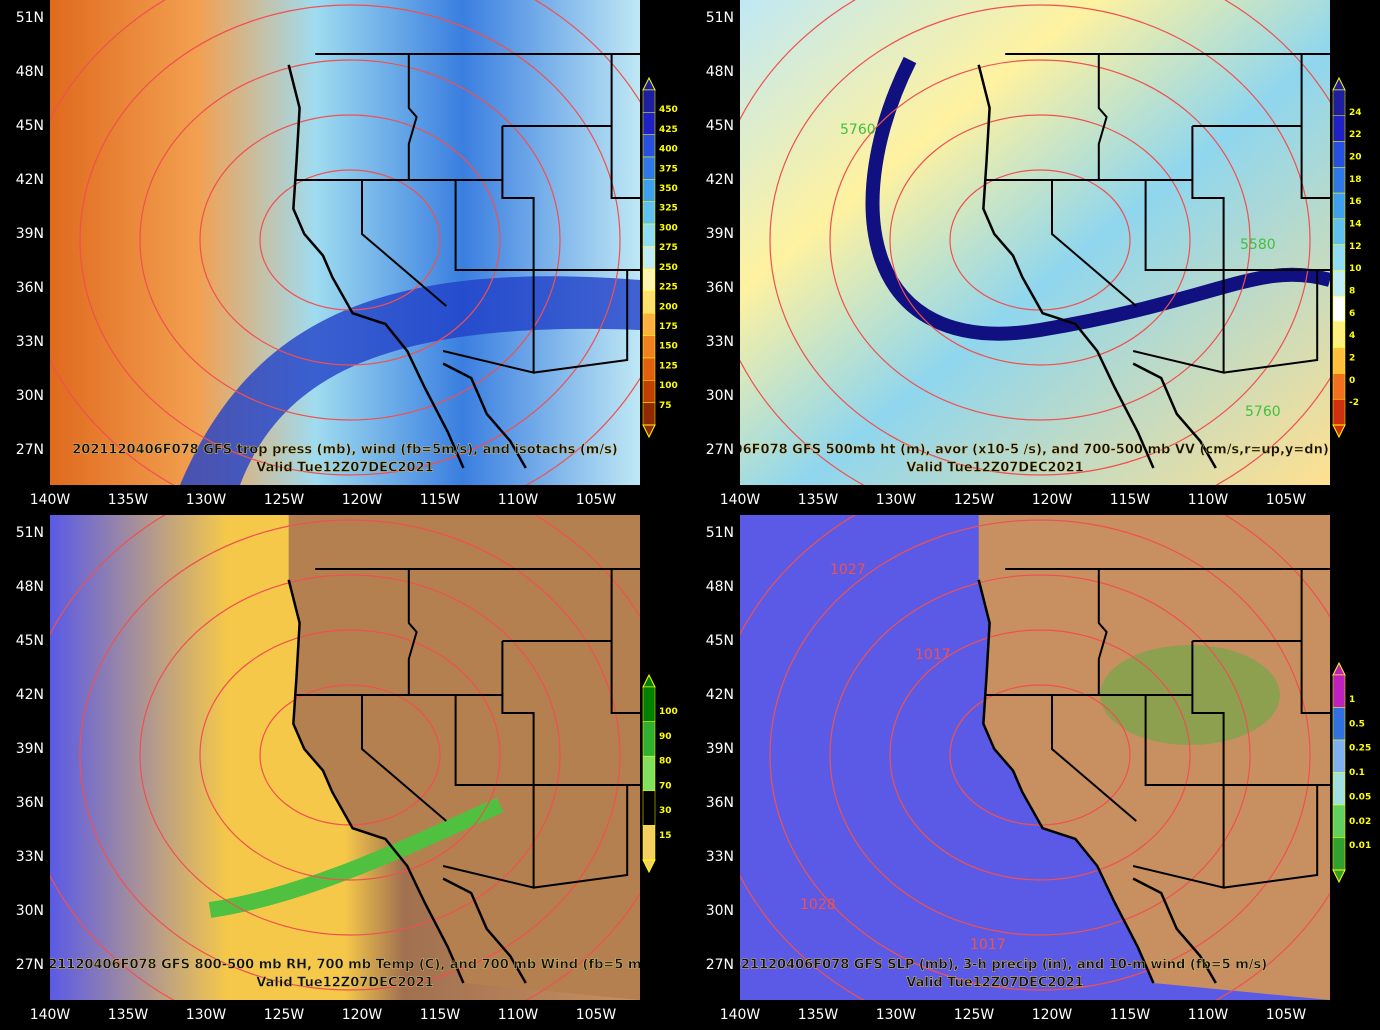 This screenshot has height=1030, width=1380. Describe the element at coordinates (1339, 668) in the screenshot. I see `colorbar-top-cap` at that location.